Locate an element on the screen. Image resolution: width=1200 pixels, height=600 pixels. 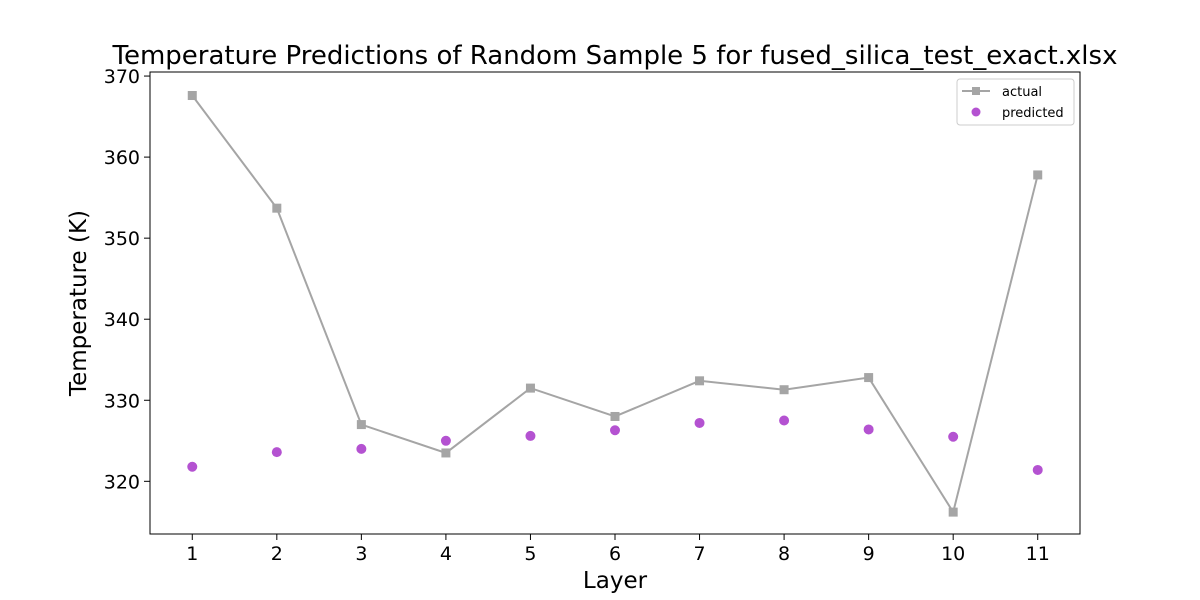
x-tick-label: 1 is located at coordinates (192, 554).